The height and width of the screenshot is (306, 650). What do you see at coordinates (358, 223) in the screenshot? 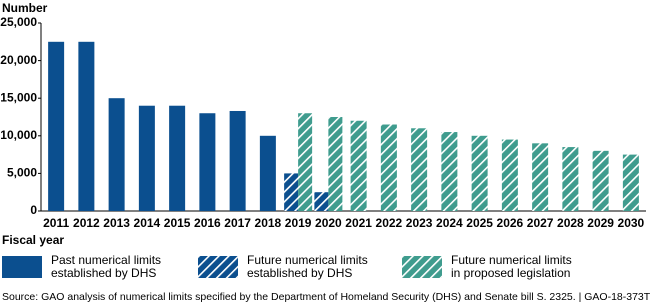
I see `x-tick-label: 2021` at bounding box center [358, 223].